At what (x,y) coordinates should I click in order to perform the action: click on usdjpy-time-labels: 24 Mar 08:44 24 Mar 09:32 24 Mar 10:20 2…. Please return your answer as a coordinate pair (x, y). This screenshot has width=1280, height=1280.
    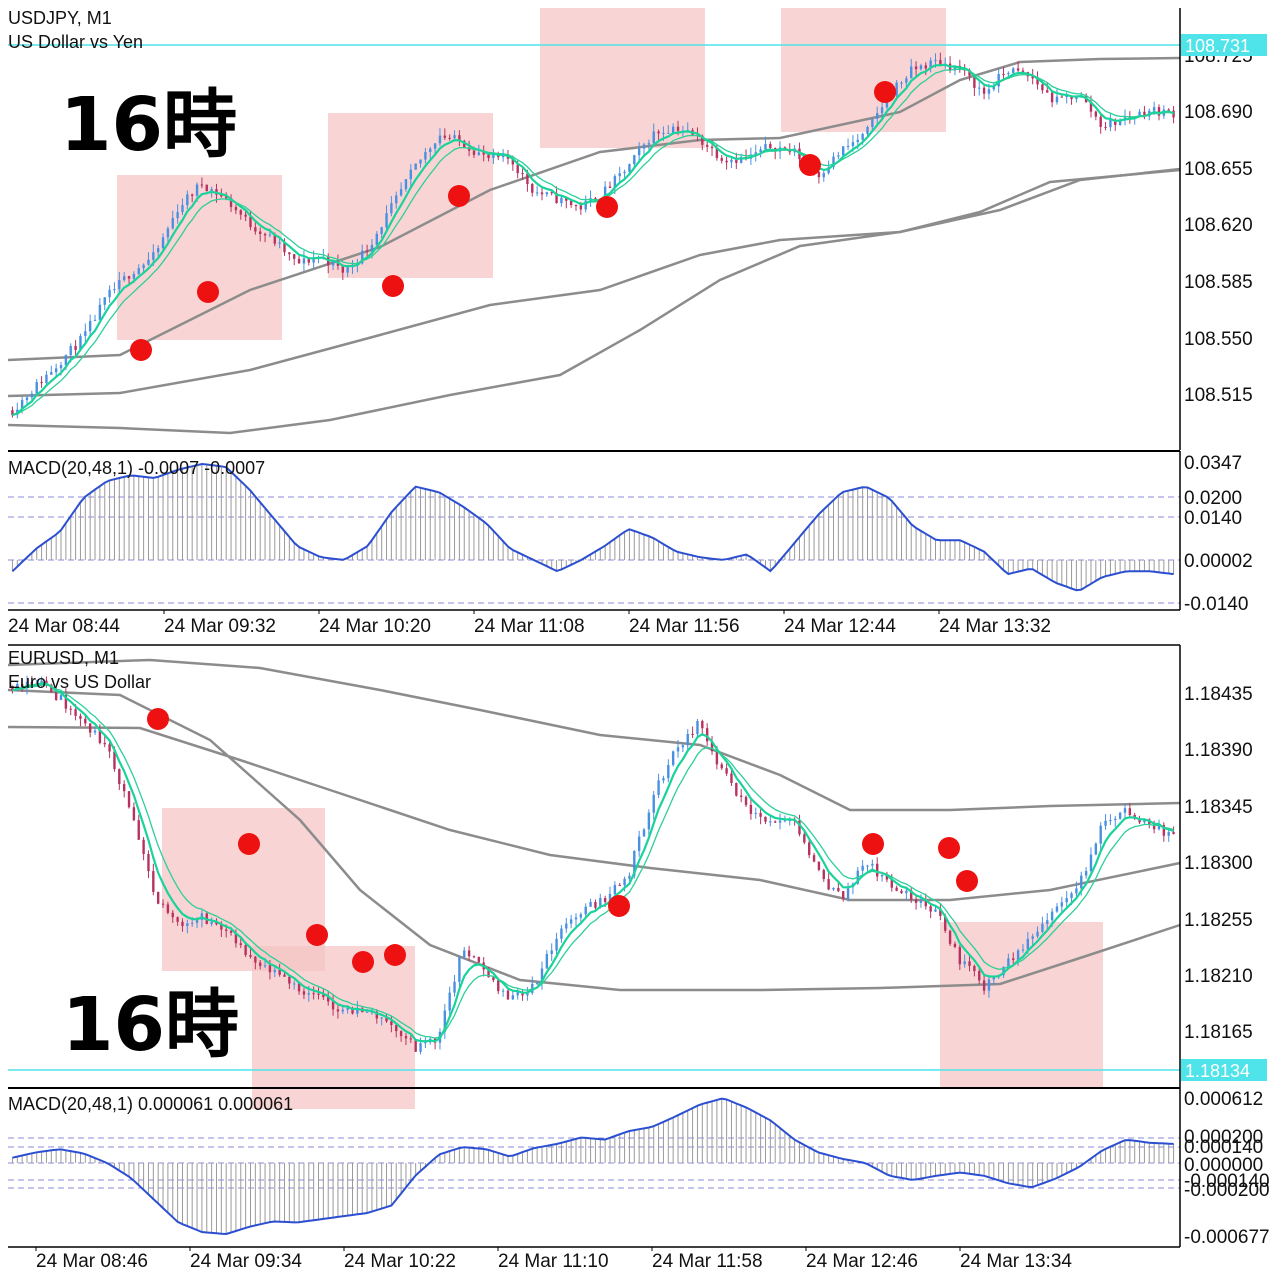
    Looking at the image, I should click on (529, 623).